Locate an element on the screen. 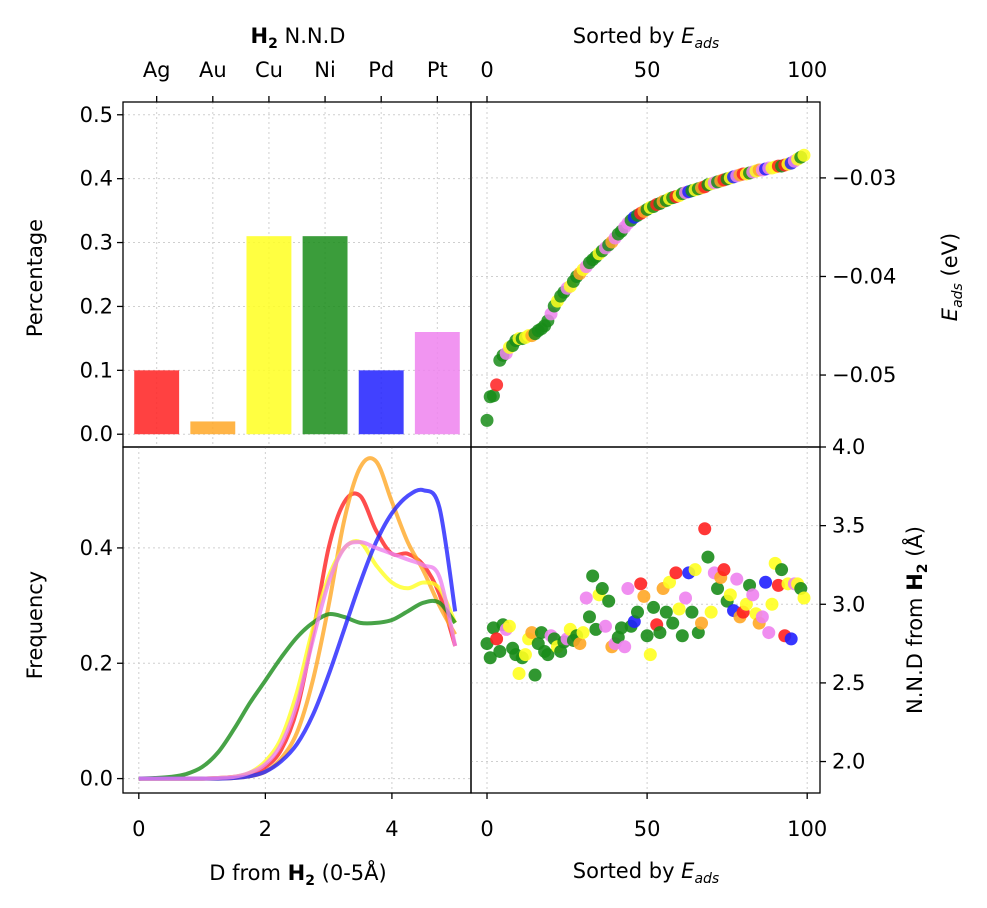 The width and height of the screenshot is (987, 908). bar-au is located at coordinates (213, 428).